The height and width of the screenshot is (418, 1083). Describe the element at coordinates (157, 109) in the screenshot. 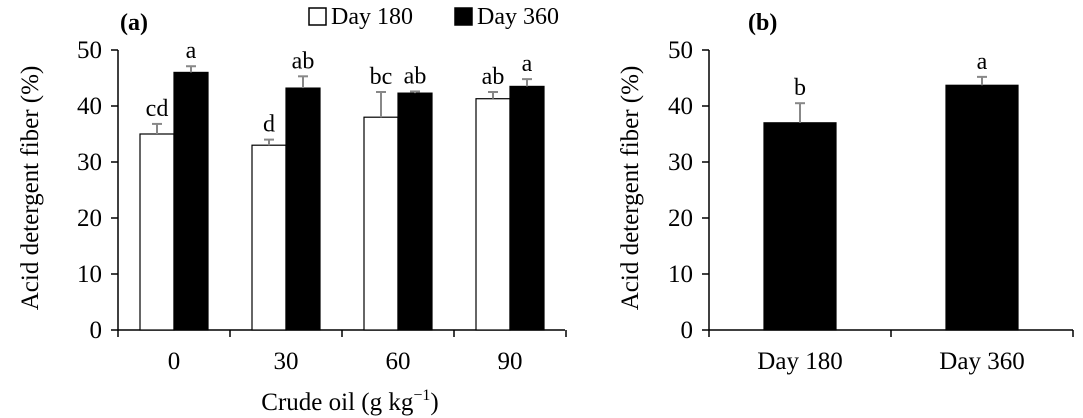

I see `panel-a-significance-letter: cd` at that location.